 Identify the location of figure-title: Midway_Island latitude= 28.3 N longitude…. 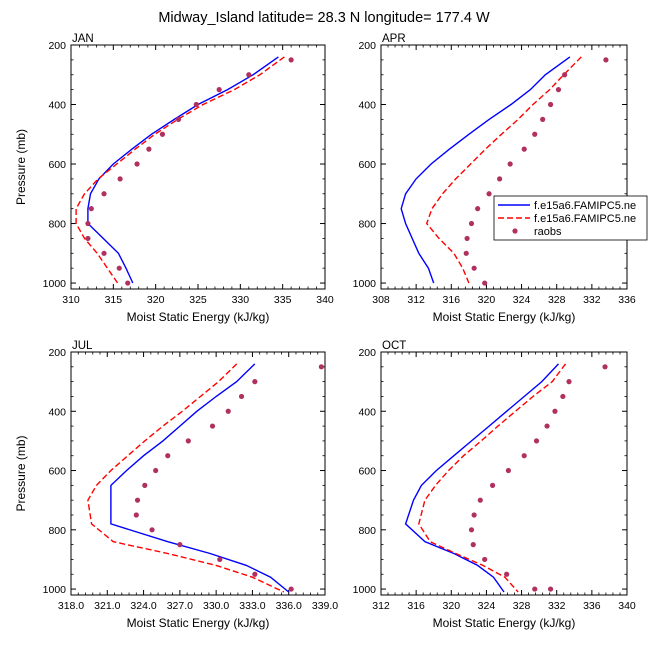
(324, 18).